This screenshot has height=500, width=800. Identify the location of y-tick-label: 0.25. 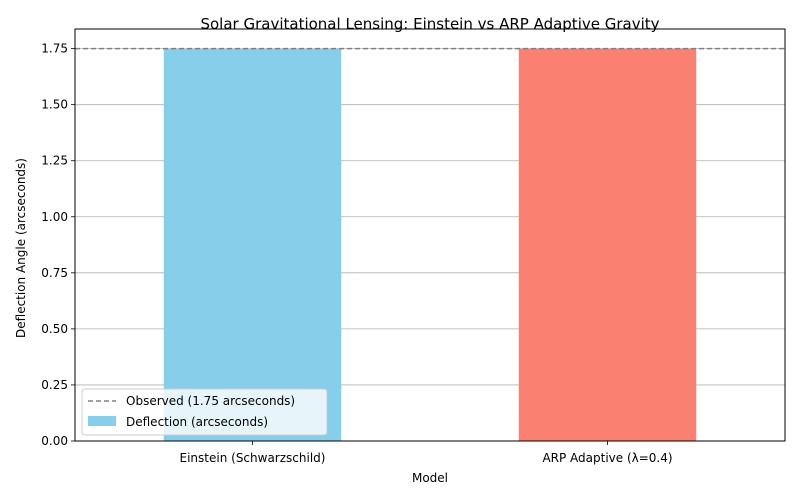
(54, 385).